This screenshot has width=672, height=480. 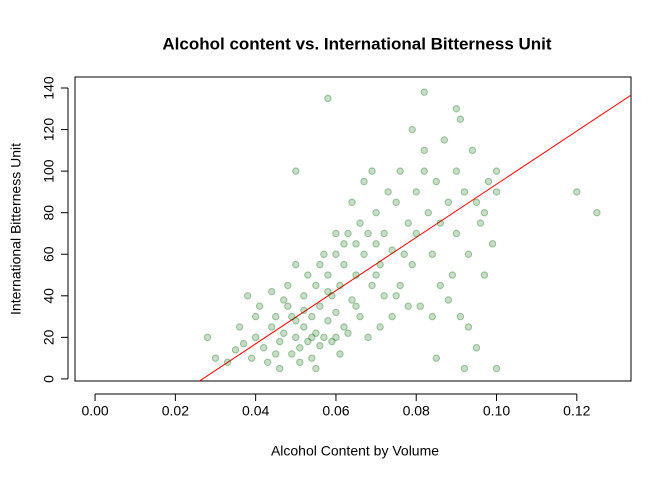 I want to click on x-axis-label: Alcohol Content by Volume, so click(x=355, y=451).